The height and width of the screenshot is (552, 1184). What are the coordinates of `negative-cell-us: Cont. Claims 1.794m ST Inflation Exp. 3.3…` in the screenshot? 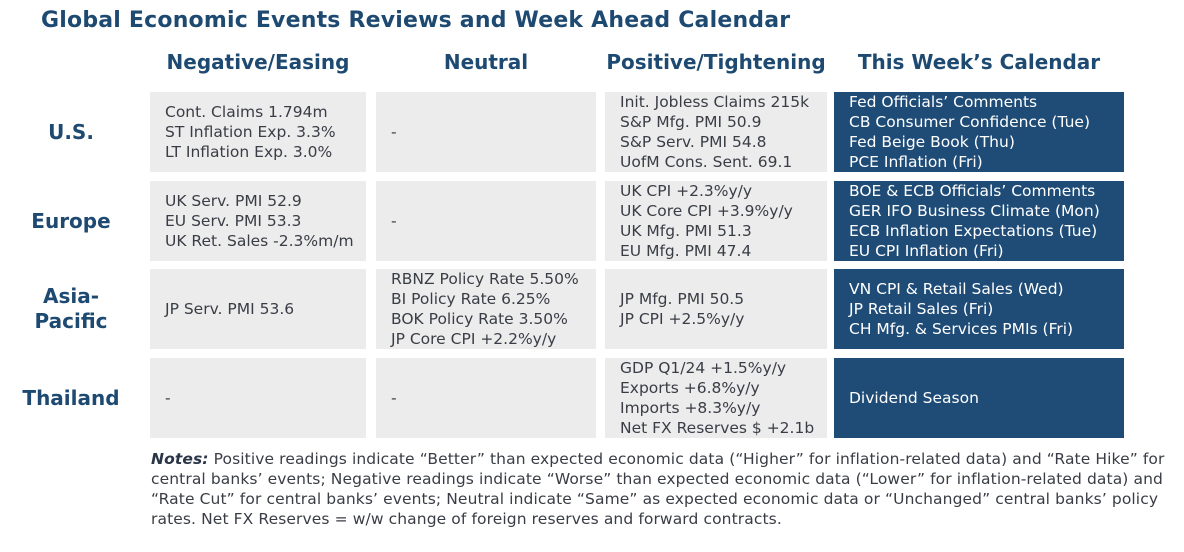 It's located at (258, 132).